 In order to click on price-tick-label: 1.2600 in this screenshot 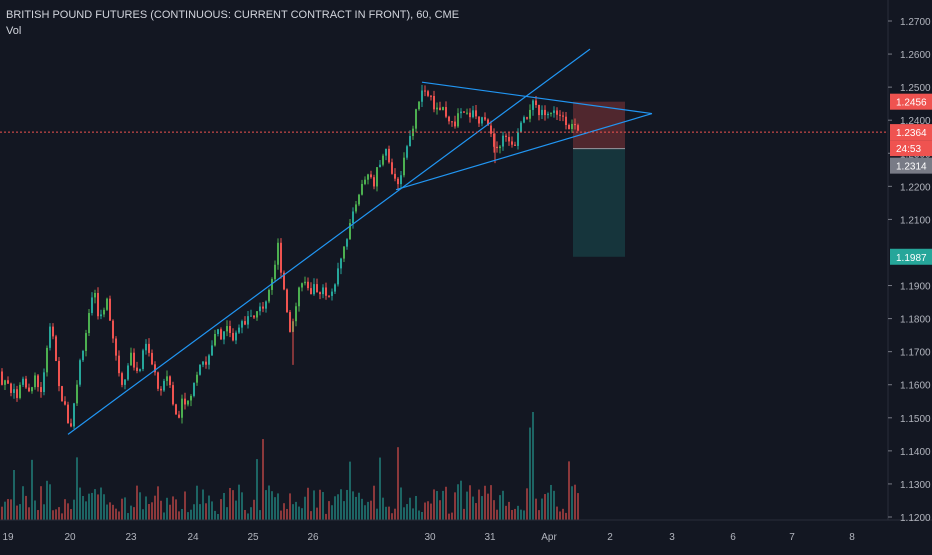, I will do `click(915, 55)`.